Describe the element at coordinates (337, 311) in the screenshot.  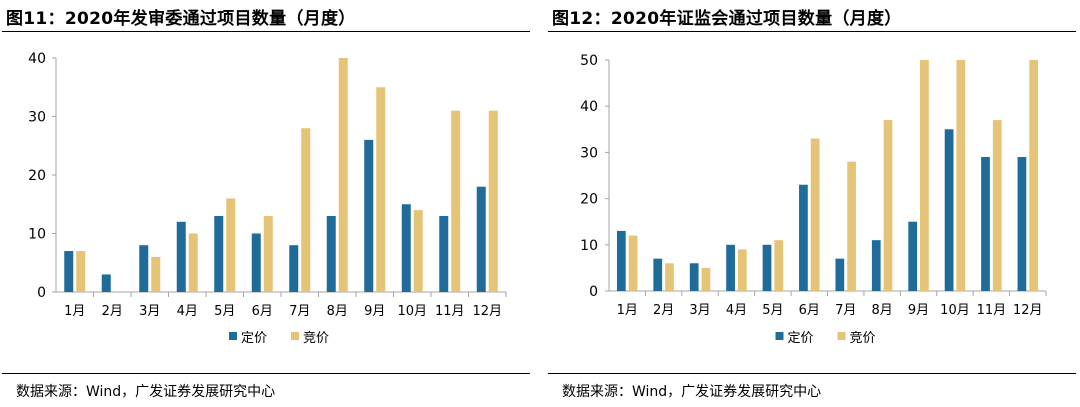
I see `x-tick-label: 8月` at that location.